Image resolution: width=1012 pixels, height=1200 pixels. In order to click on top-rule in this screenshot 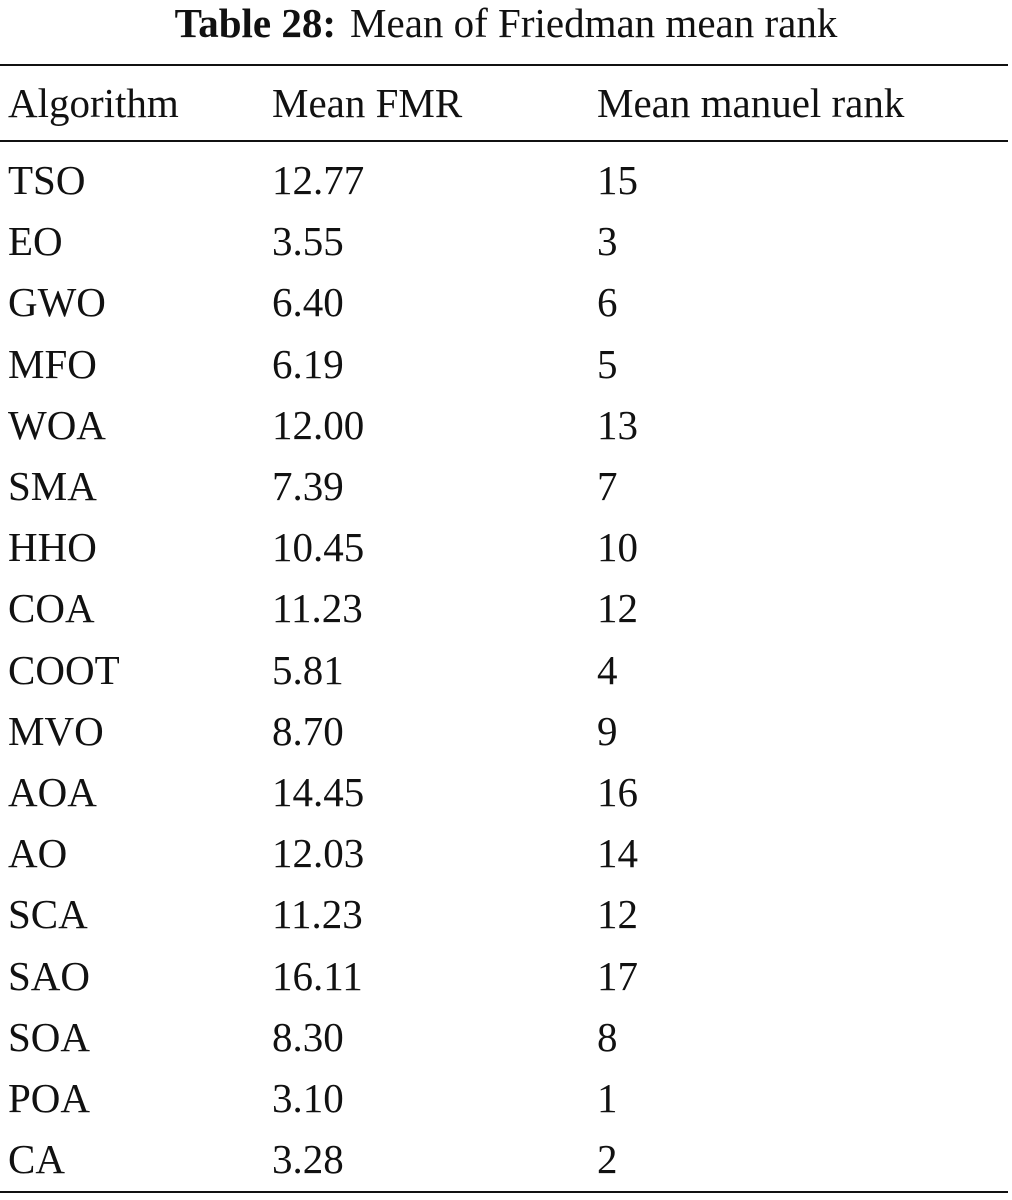, I will do `click(504, 65)`.